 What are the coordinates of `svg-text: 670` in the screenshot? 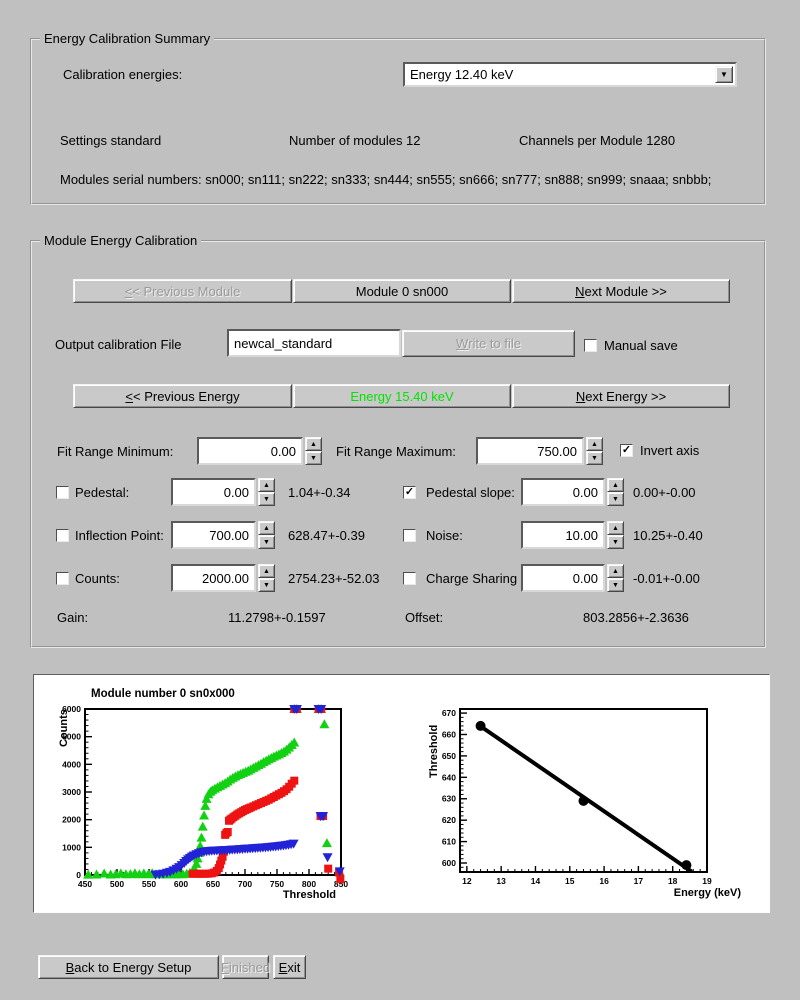 It's located at (449, 713).